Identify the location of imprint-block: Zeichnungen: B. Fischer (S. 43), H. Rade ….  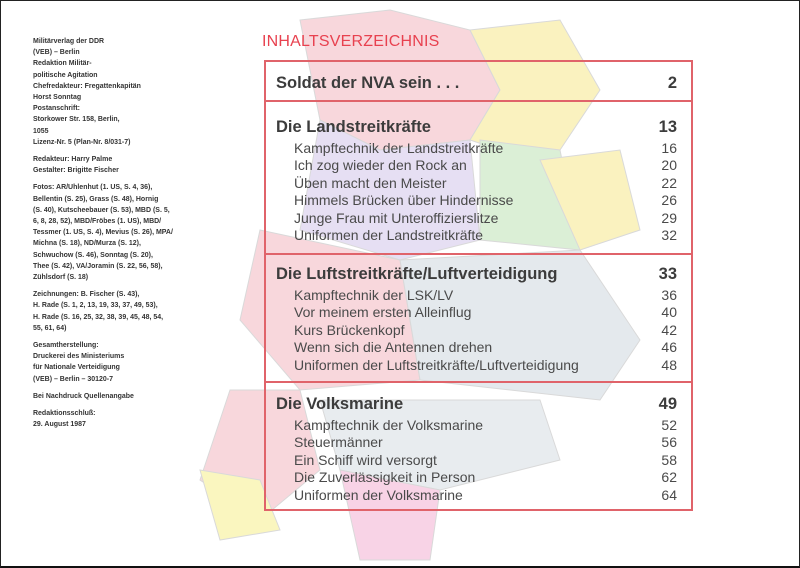
(129, 310).